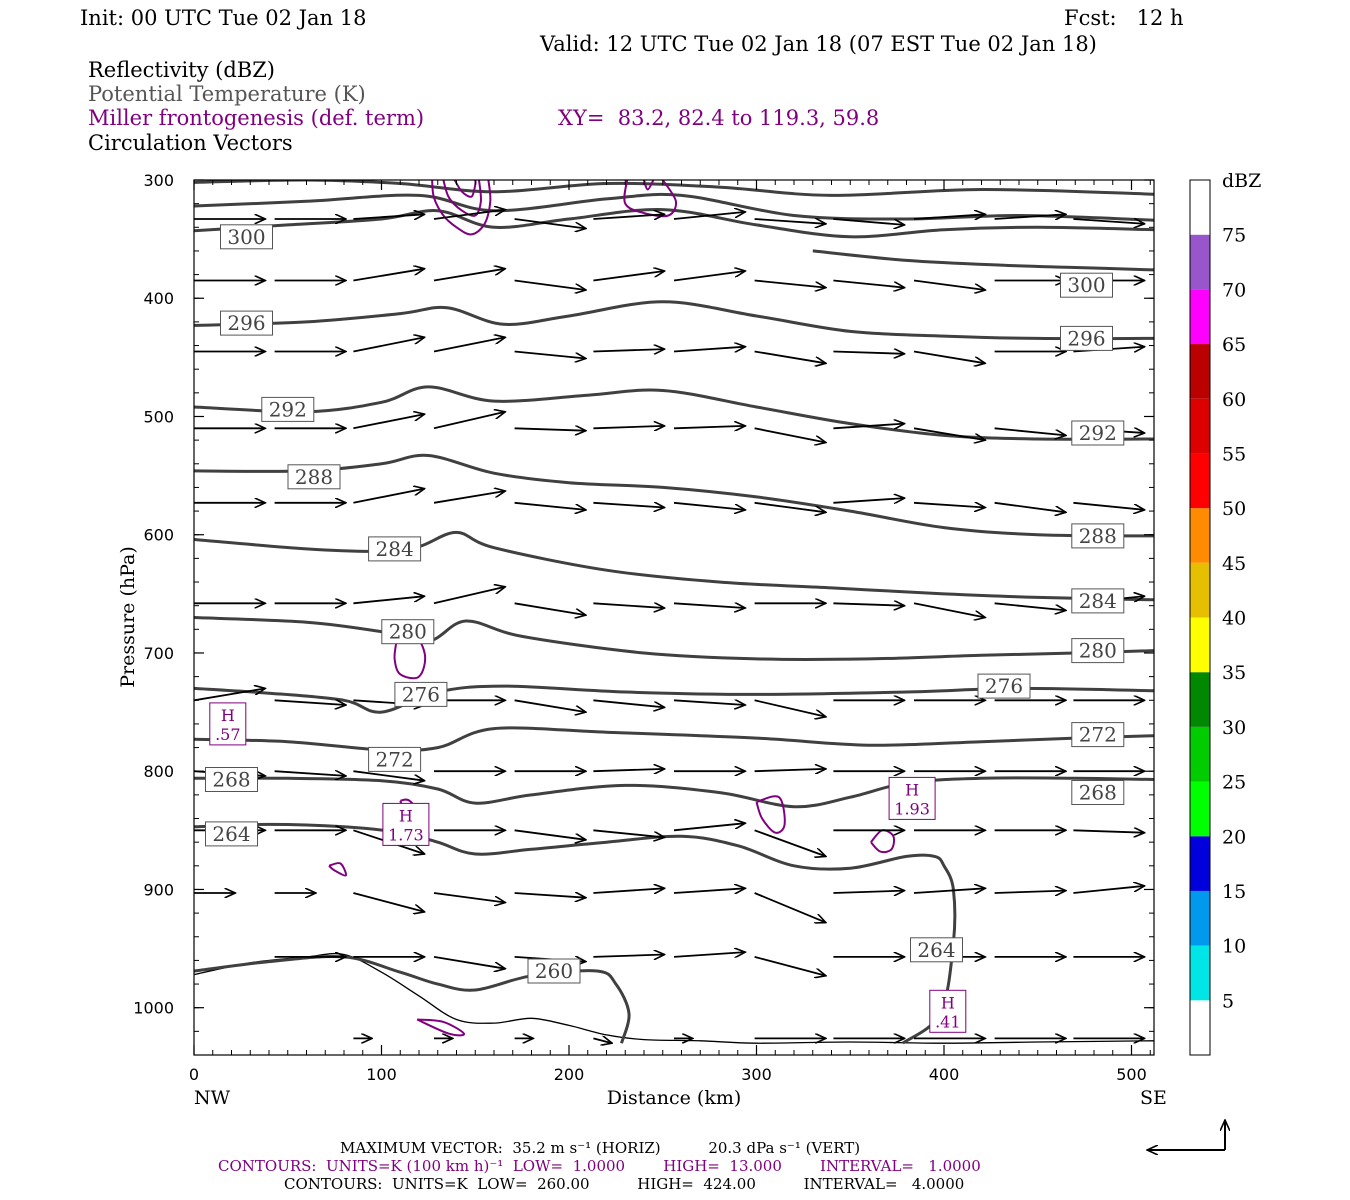 The width and height of the screenshot is (1350, 1200). Describe the element at coordinates (256, 118) in the screenshot. I see `field-frontogenesis-label: Miller frontogenesis (def. term)` at that location.